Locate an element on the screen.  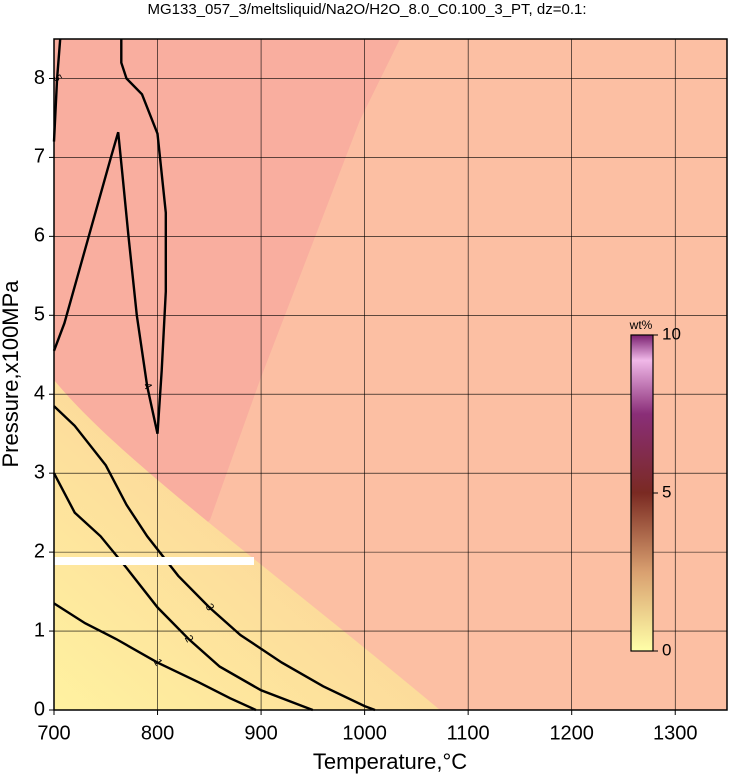
colorbar-tick-label: 0 is located at coordinates (666, 649).